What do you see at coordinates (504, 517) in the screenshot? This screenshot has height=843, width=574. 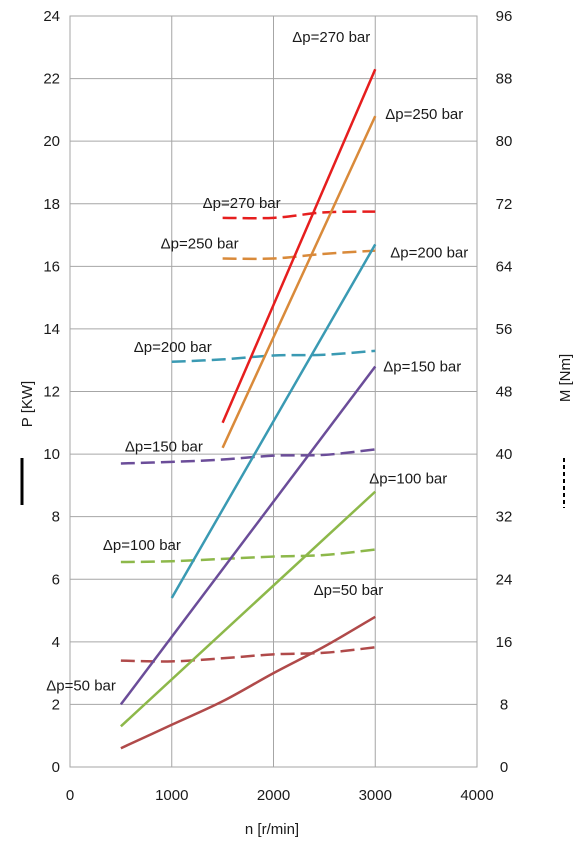 I see `right-tick-label: 32` at bounding box center [504, 517].